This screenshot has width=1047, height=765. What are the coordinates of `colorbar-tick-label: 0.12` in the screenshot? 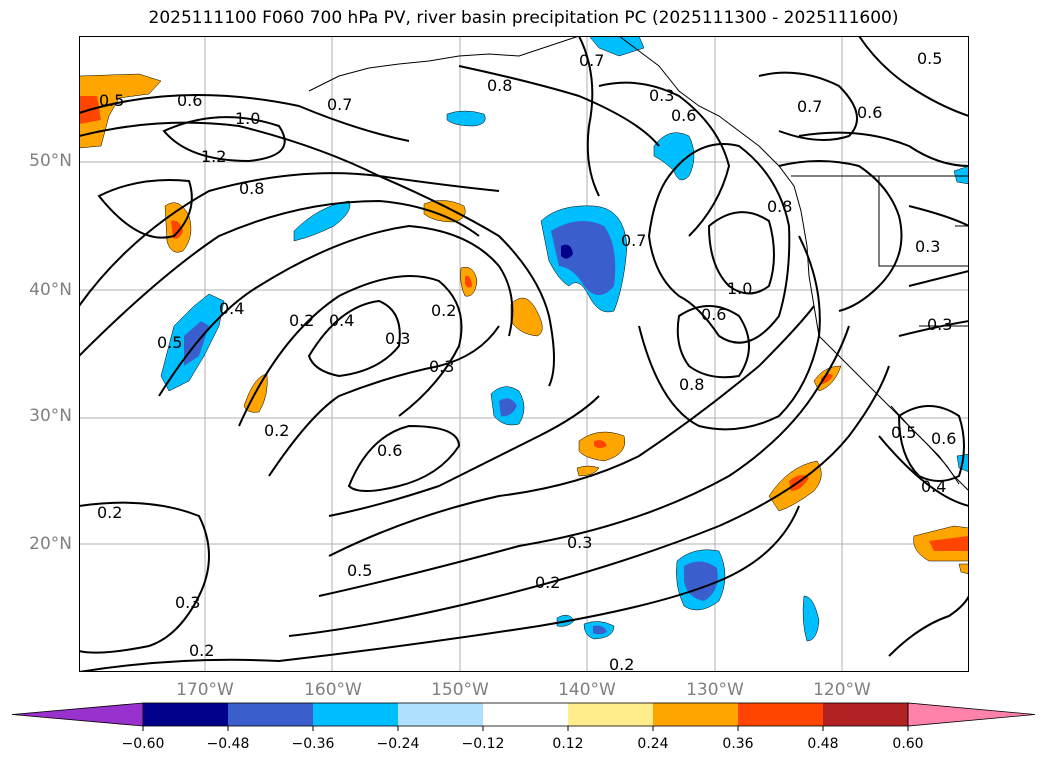 It's located at (567, 744).